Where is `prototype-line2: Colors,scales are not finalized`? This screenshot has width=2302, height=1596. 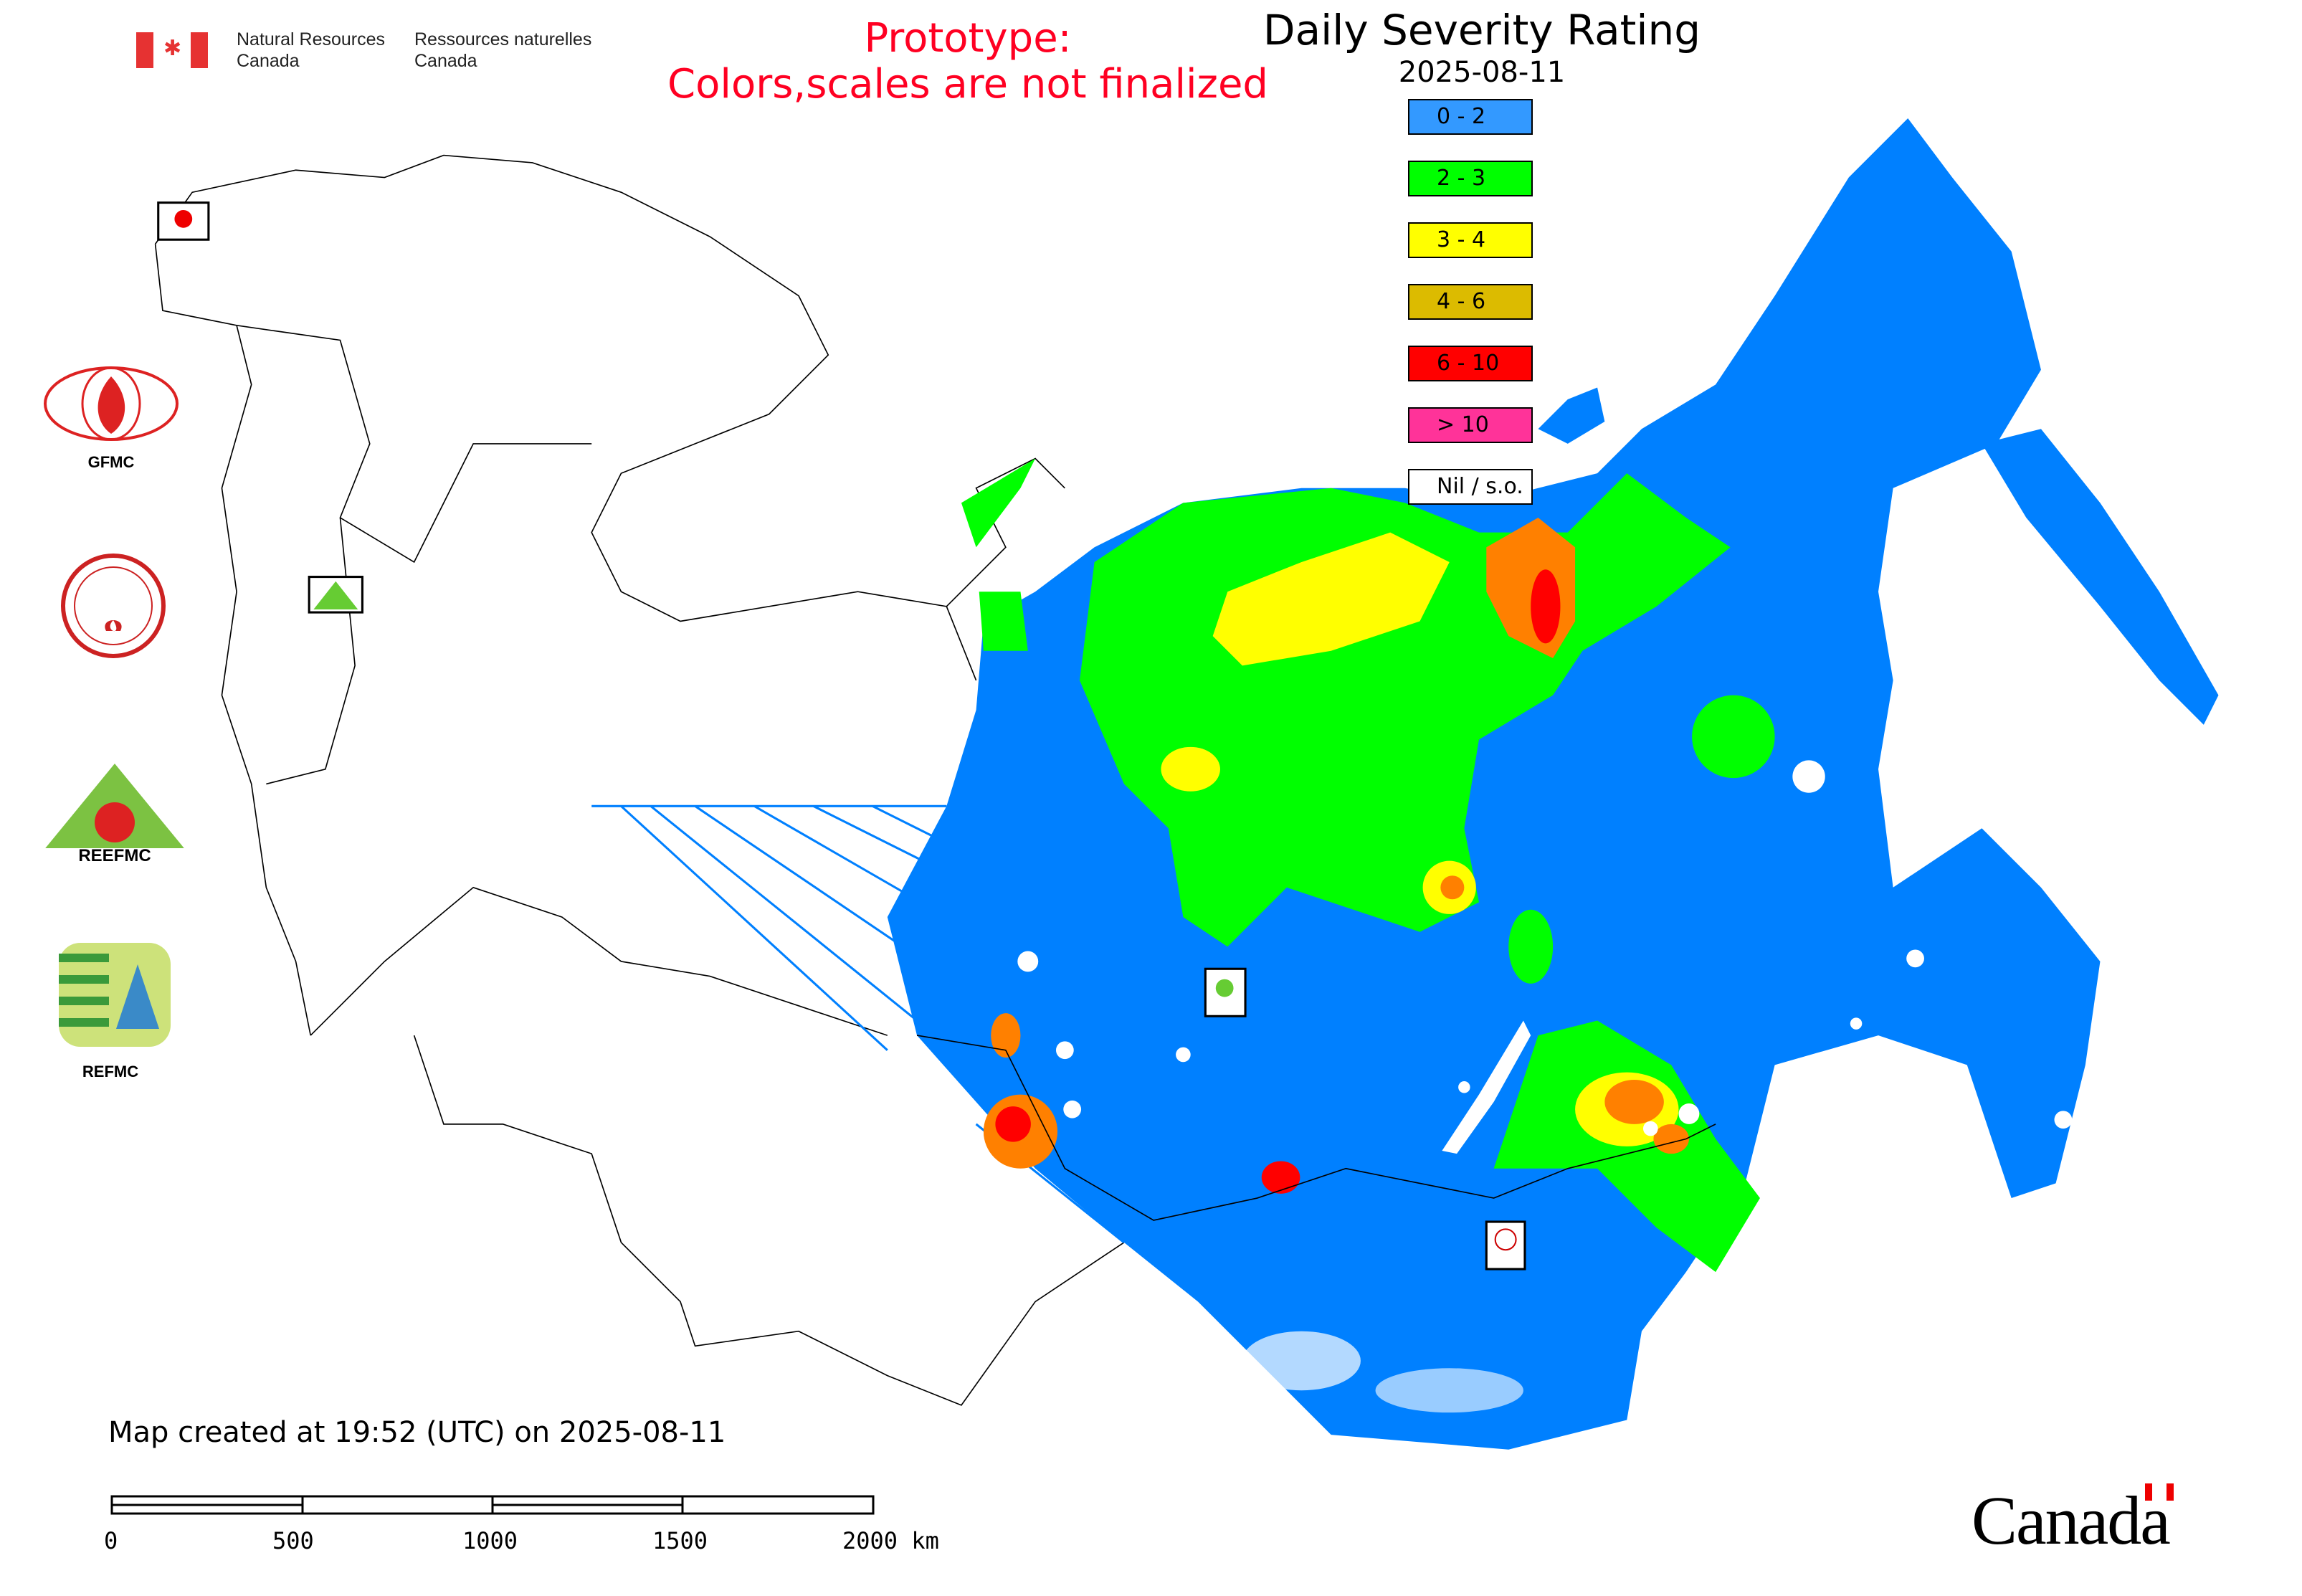 prototype-line2: Colors,scales are not finalized is located at coordinates (968, 84).